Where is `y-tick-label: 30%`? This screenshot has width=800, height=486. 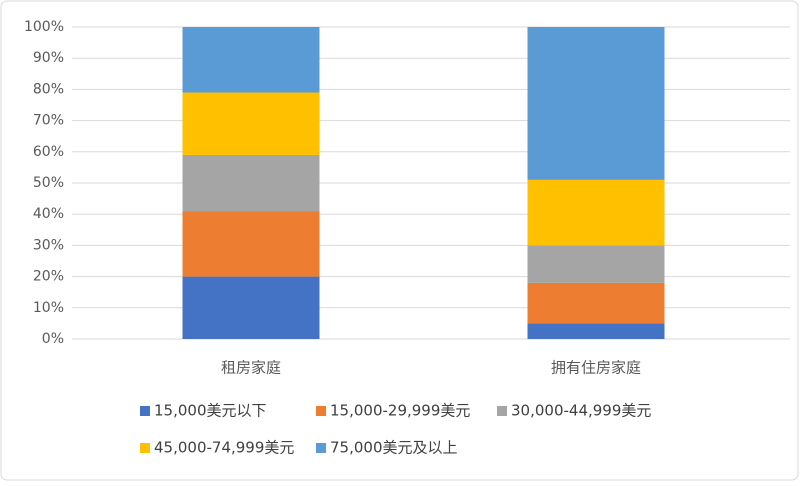
y-tick-label: 30% is located at coordinates (48, 245).